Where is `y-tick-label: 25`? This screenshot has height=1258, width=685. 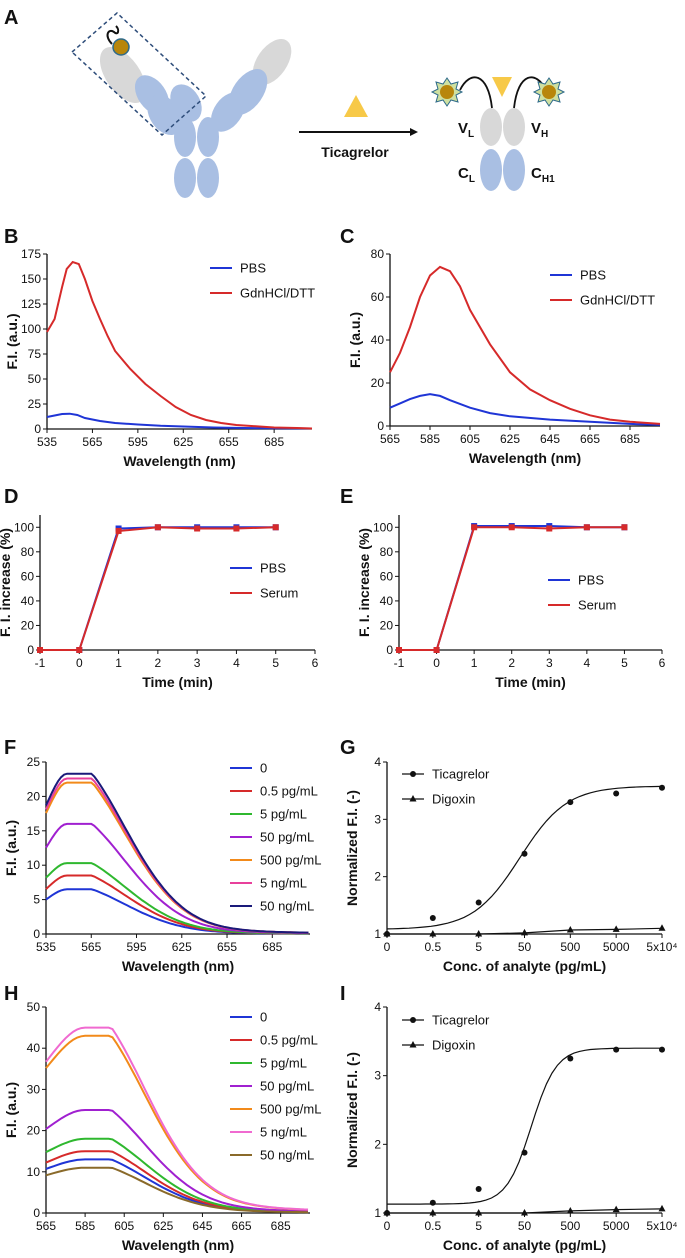
y-tick-label: 25 is located at coordinates (35, 404).